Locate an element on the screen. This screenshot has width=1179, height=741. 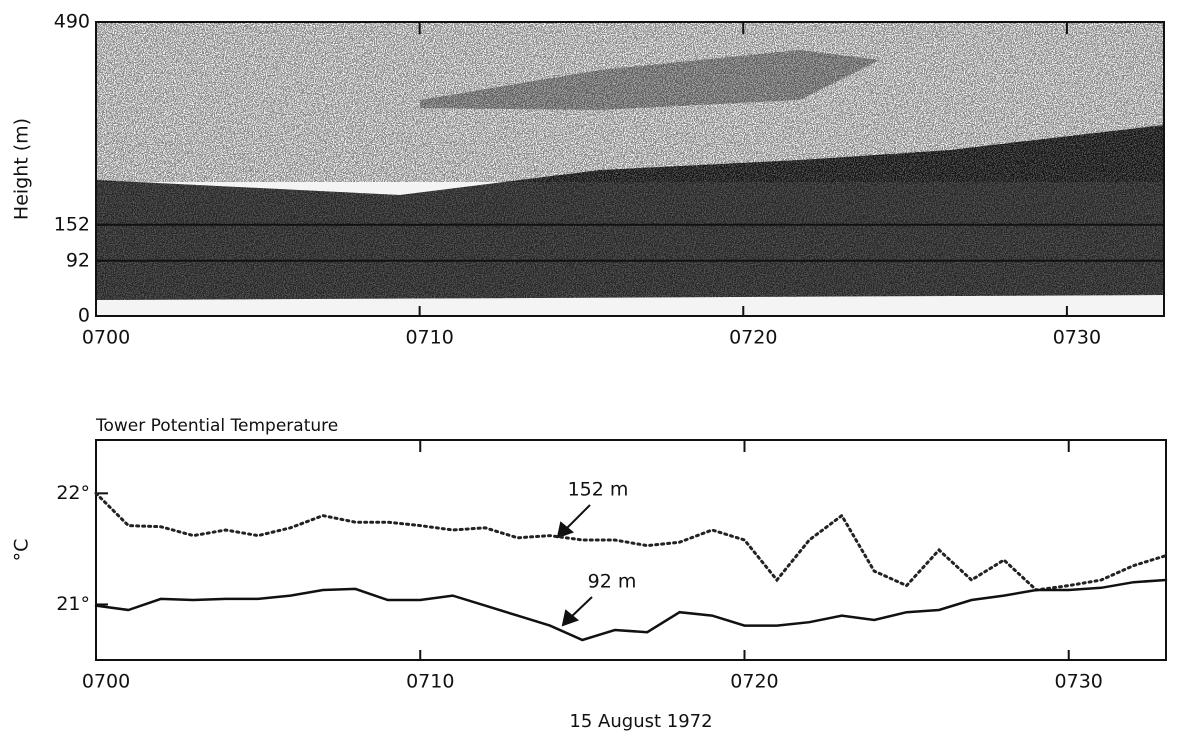
y-axis-label: °C is located at coordinates (22, 550).